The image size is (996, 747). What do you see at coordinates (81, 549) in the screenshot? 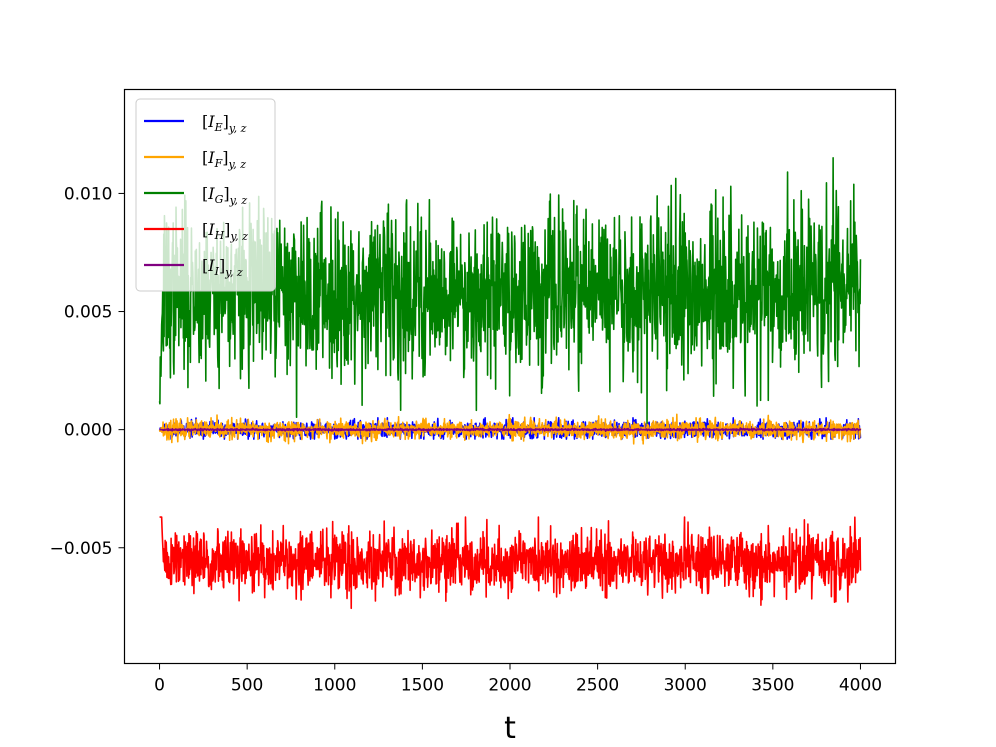
I see `y-tick-label: −0.005` at bounding box center [81, 549].